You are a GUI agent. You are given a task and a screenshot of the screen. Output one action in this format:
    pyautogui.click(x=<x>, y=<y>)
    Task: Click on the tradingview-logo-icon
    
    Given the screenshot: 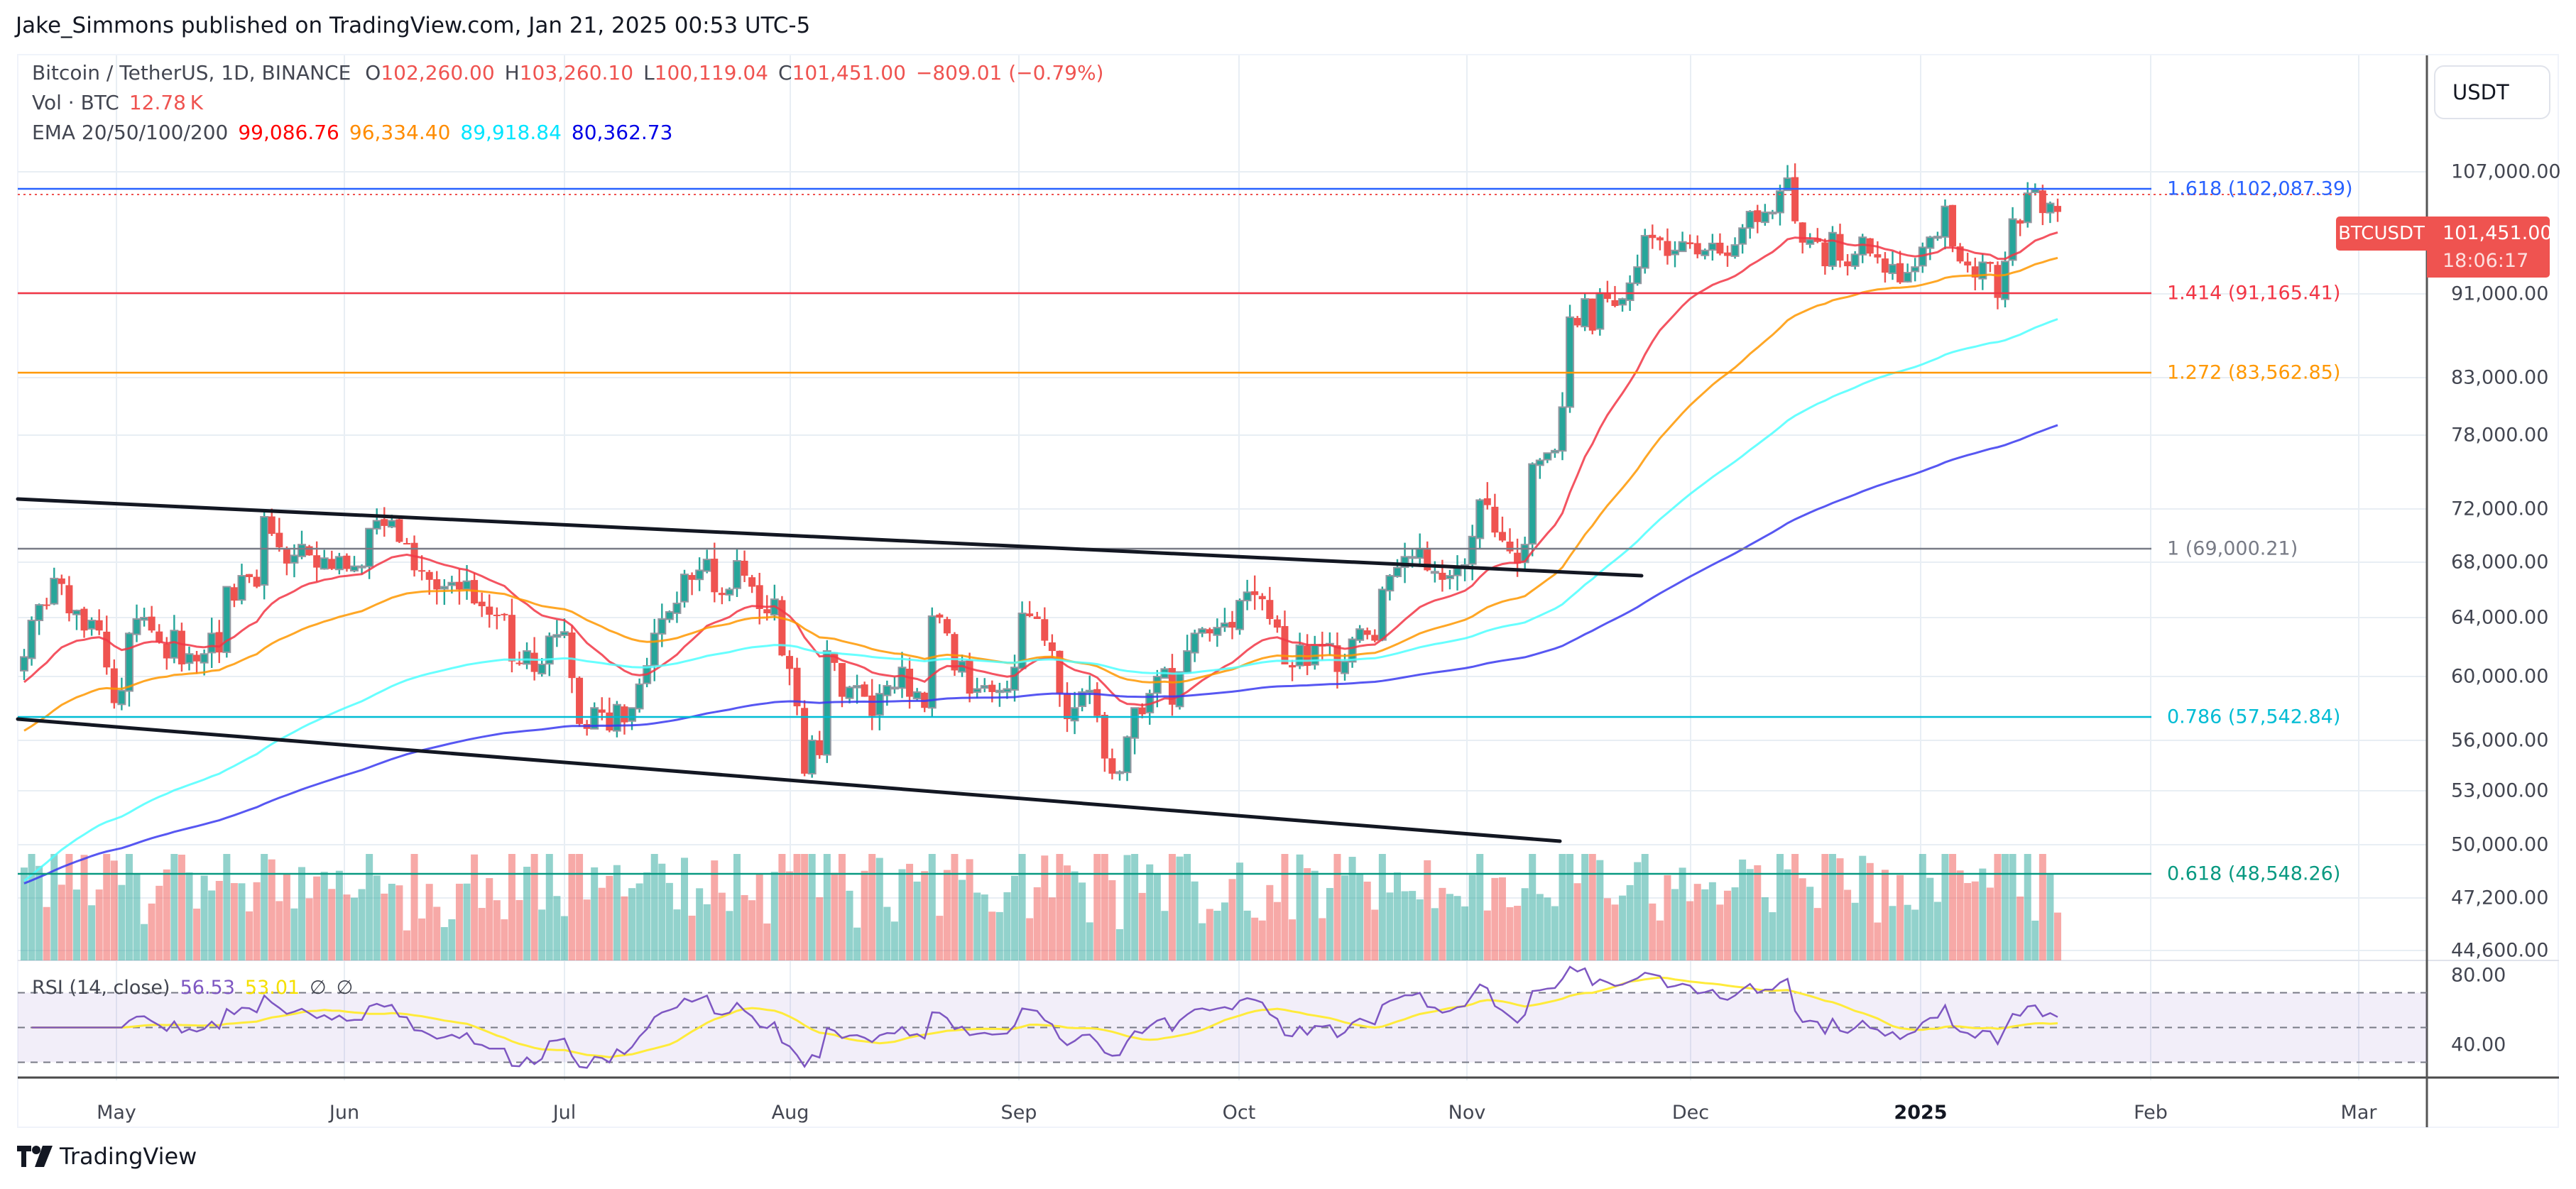 What is the action you would take?
    pyautogui.click(x=35, y=1156)
    